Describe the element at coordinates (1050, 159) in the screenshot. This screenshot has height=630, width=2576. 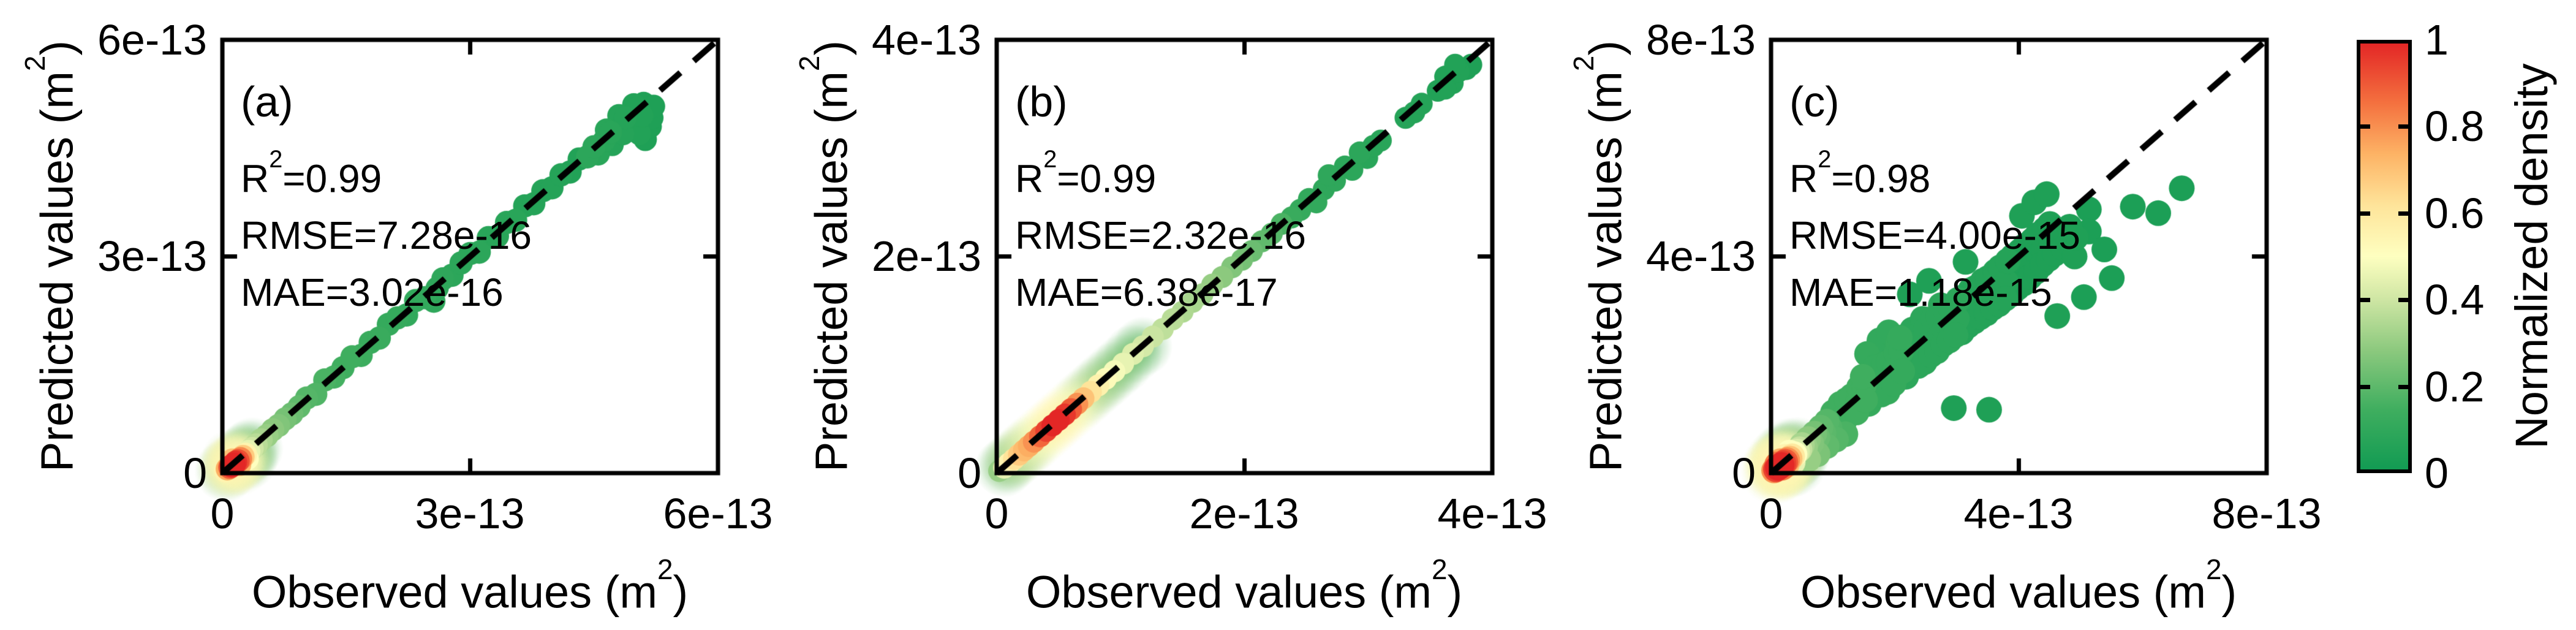
I see `r2-superscript-b: 2` at that location.